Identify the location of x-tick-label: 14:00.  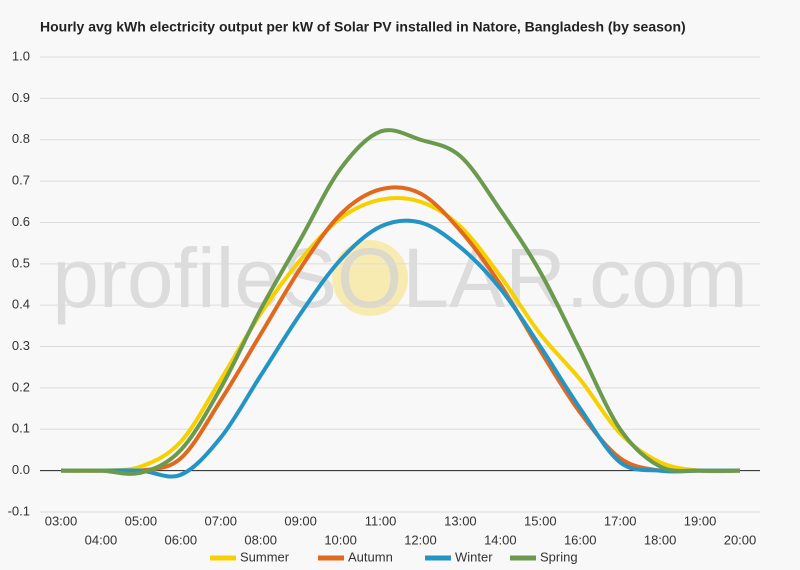
(500, 539).